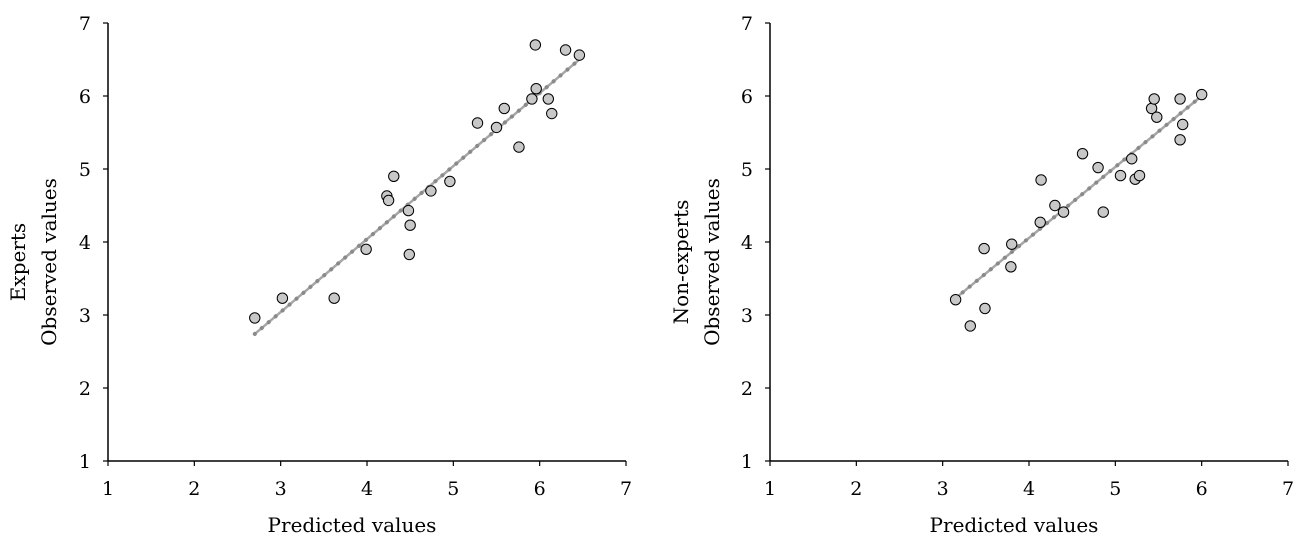  What do you see at coordinates (681, 262) in the screenshot?
I see `y-axis-title-line: Non-experts` at bounding box center [681, 262].